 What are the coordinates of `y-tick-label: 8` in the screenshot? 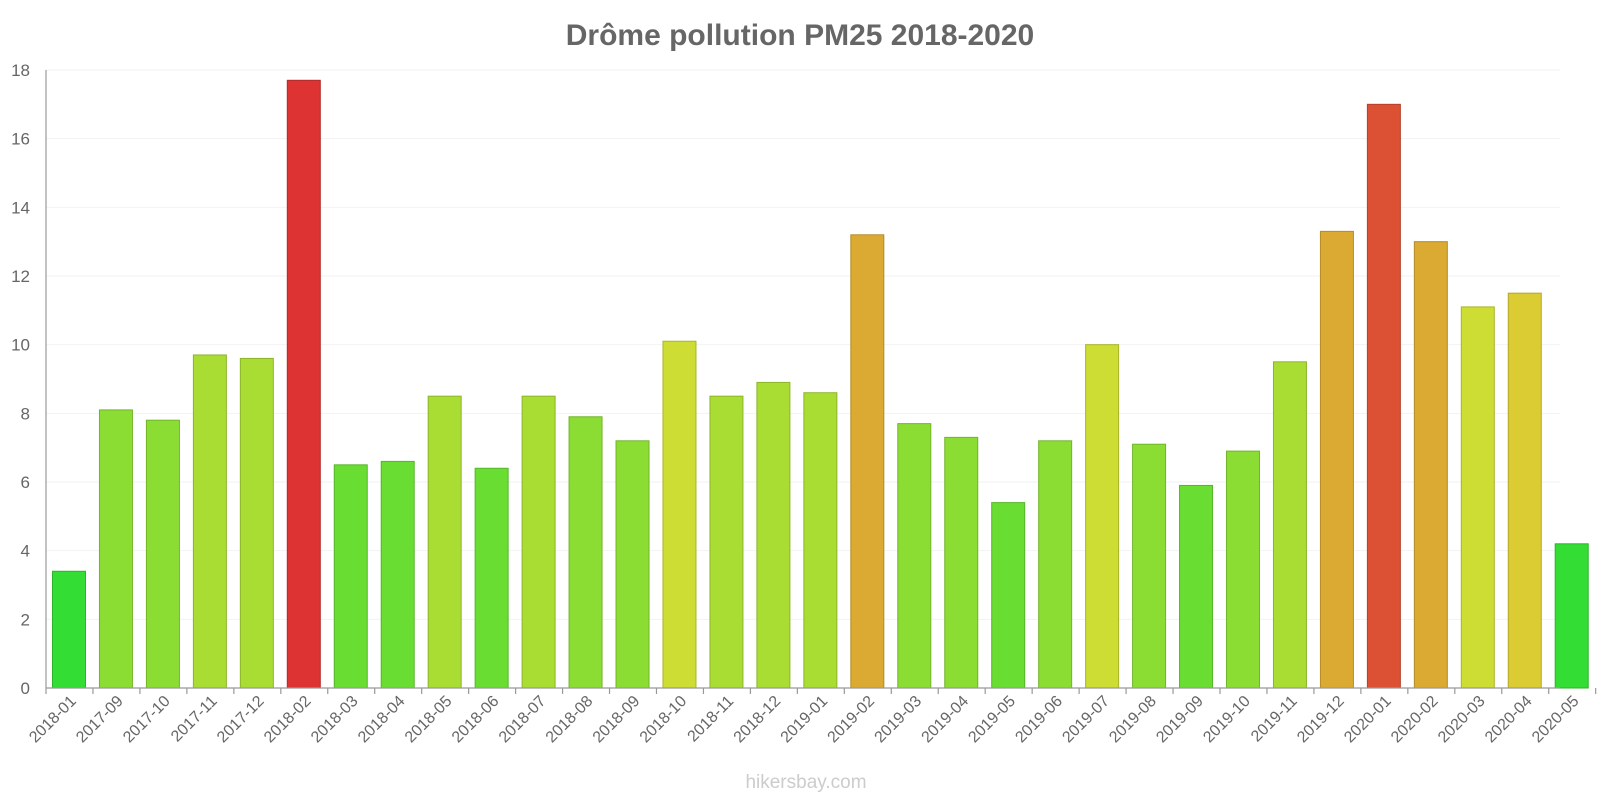 It's located at (25, 413).